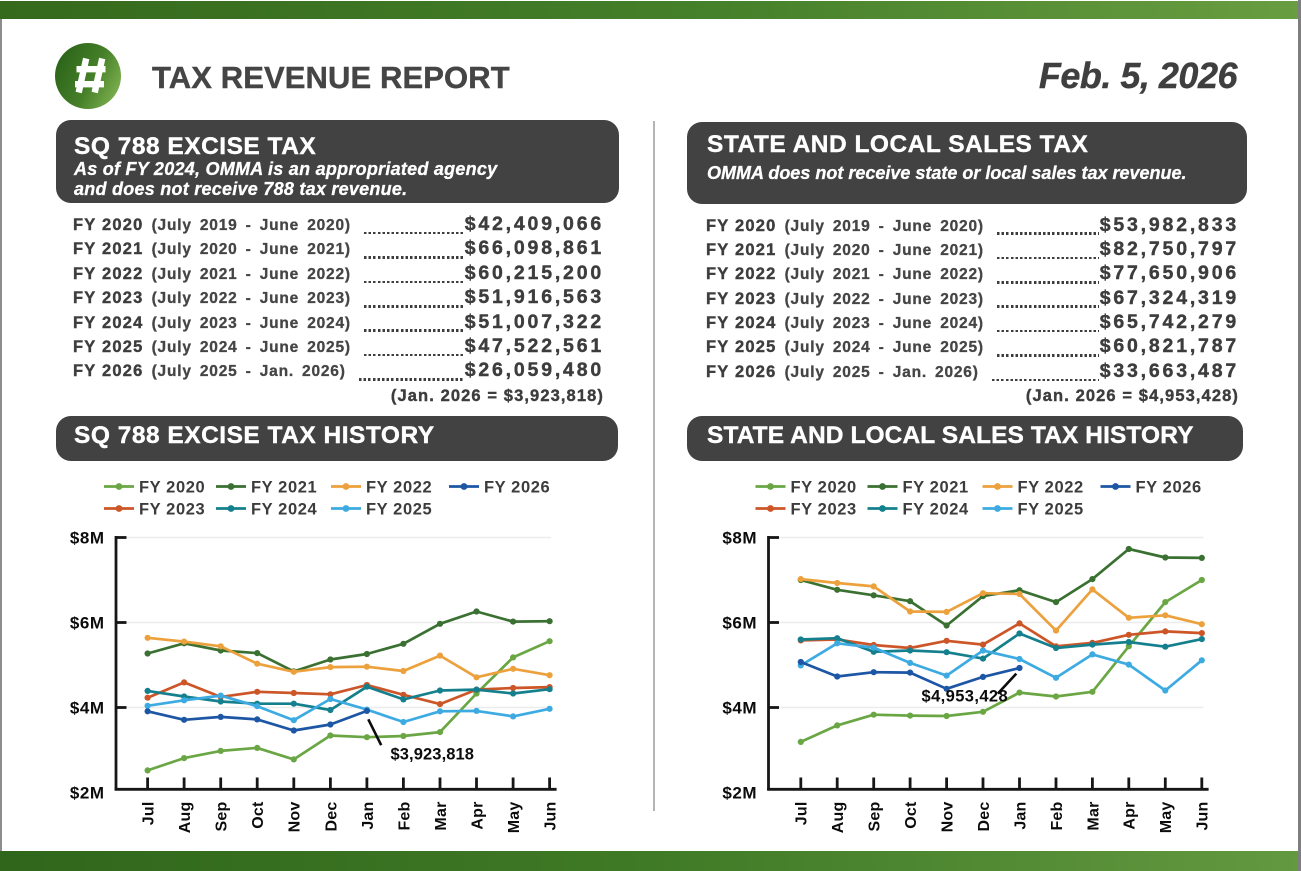  What do you see at coordinates (965, 697) in the screenshot?
I see `svg-text: $4,953,428` at bounding box center [965, 697].